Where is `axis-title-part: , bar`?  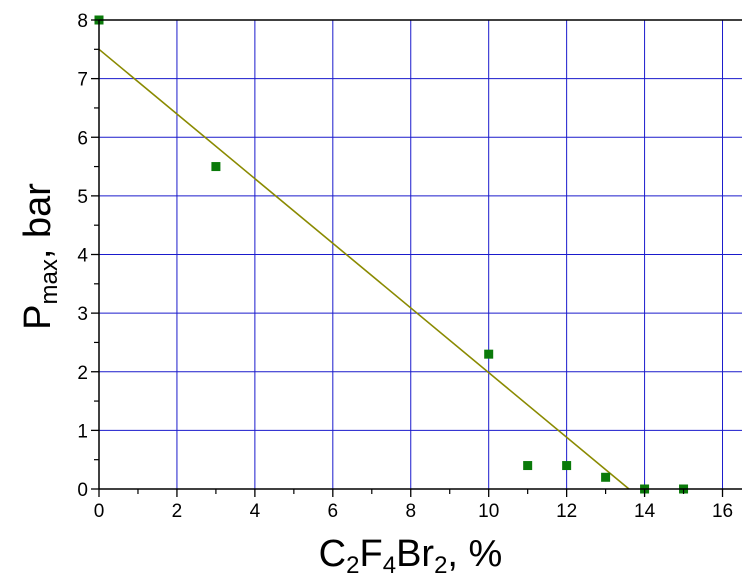 axis-title-part: , bar is located at coordinates (38, 221).